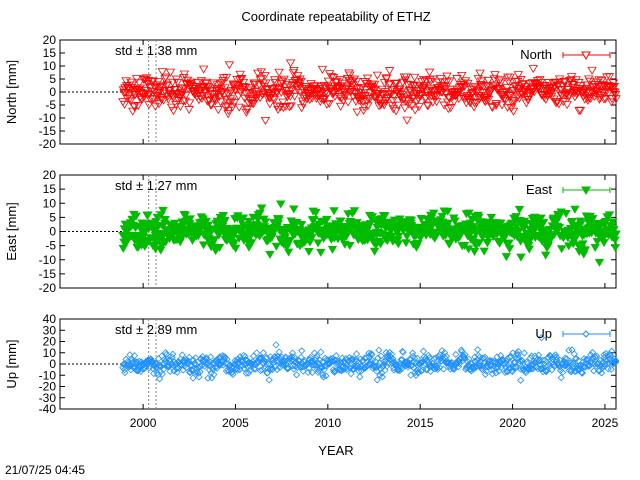  I want to click on y-tick-label: 20, so click(50, 40).